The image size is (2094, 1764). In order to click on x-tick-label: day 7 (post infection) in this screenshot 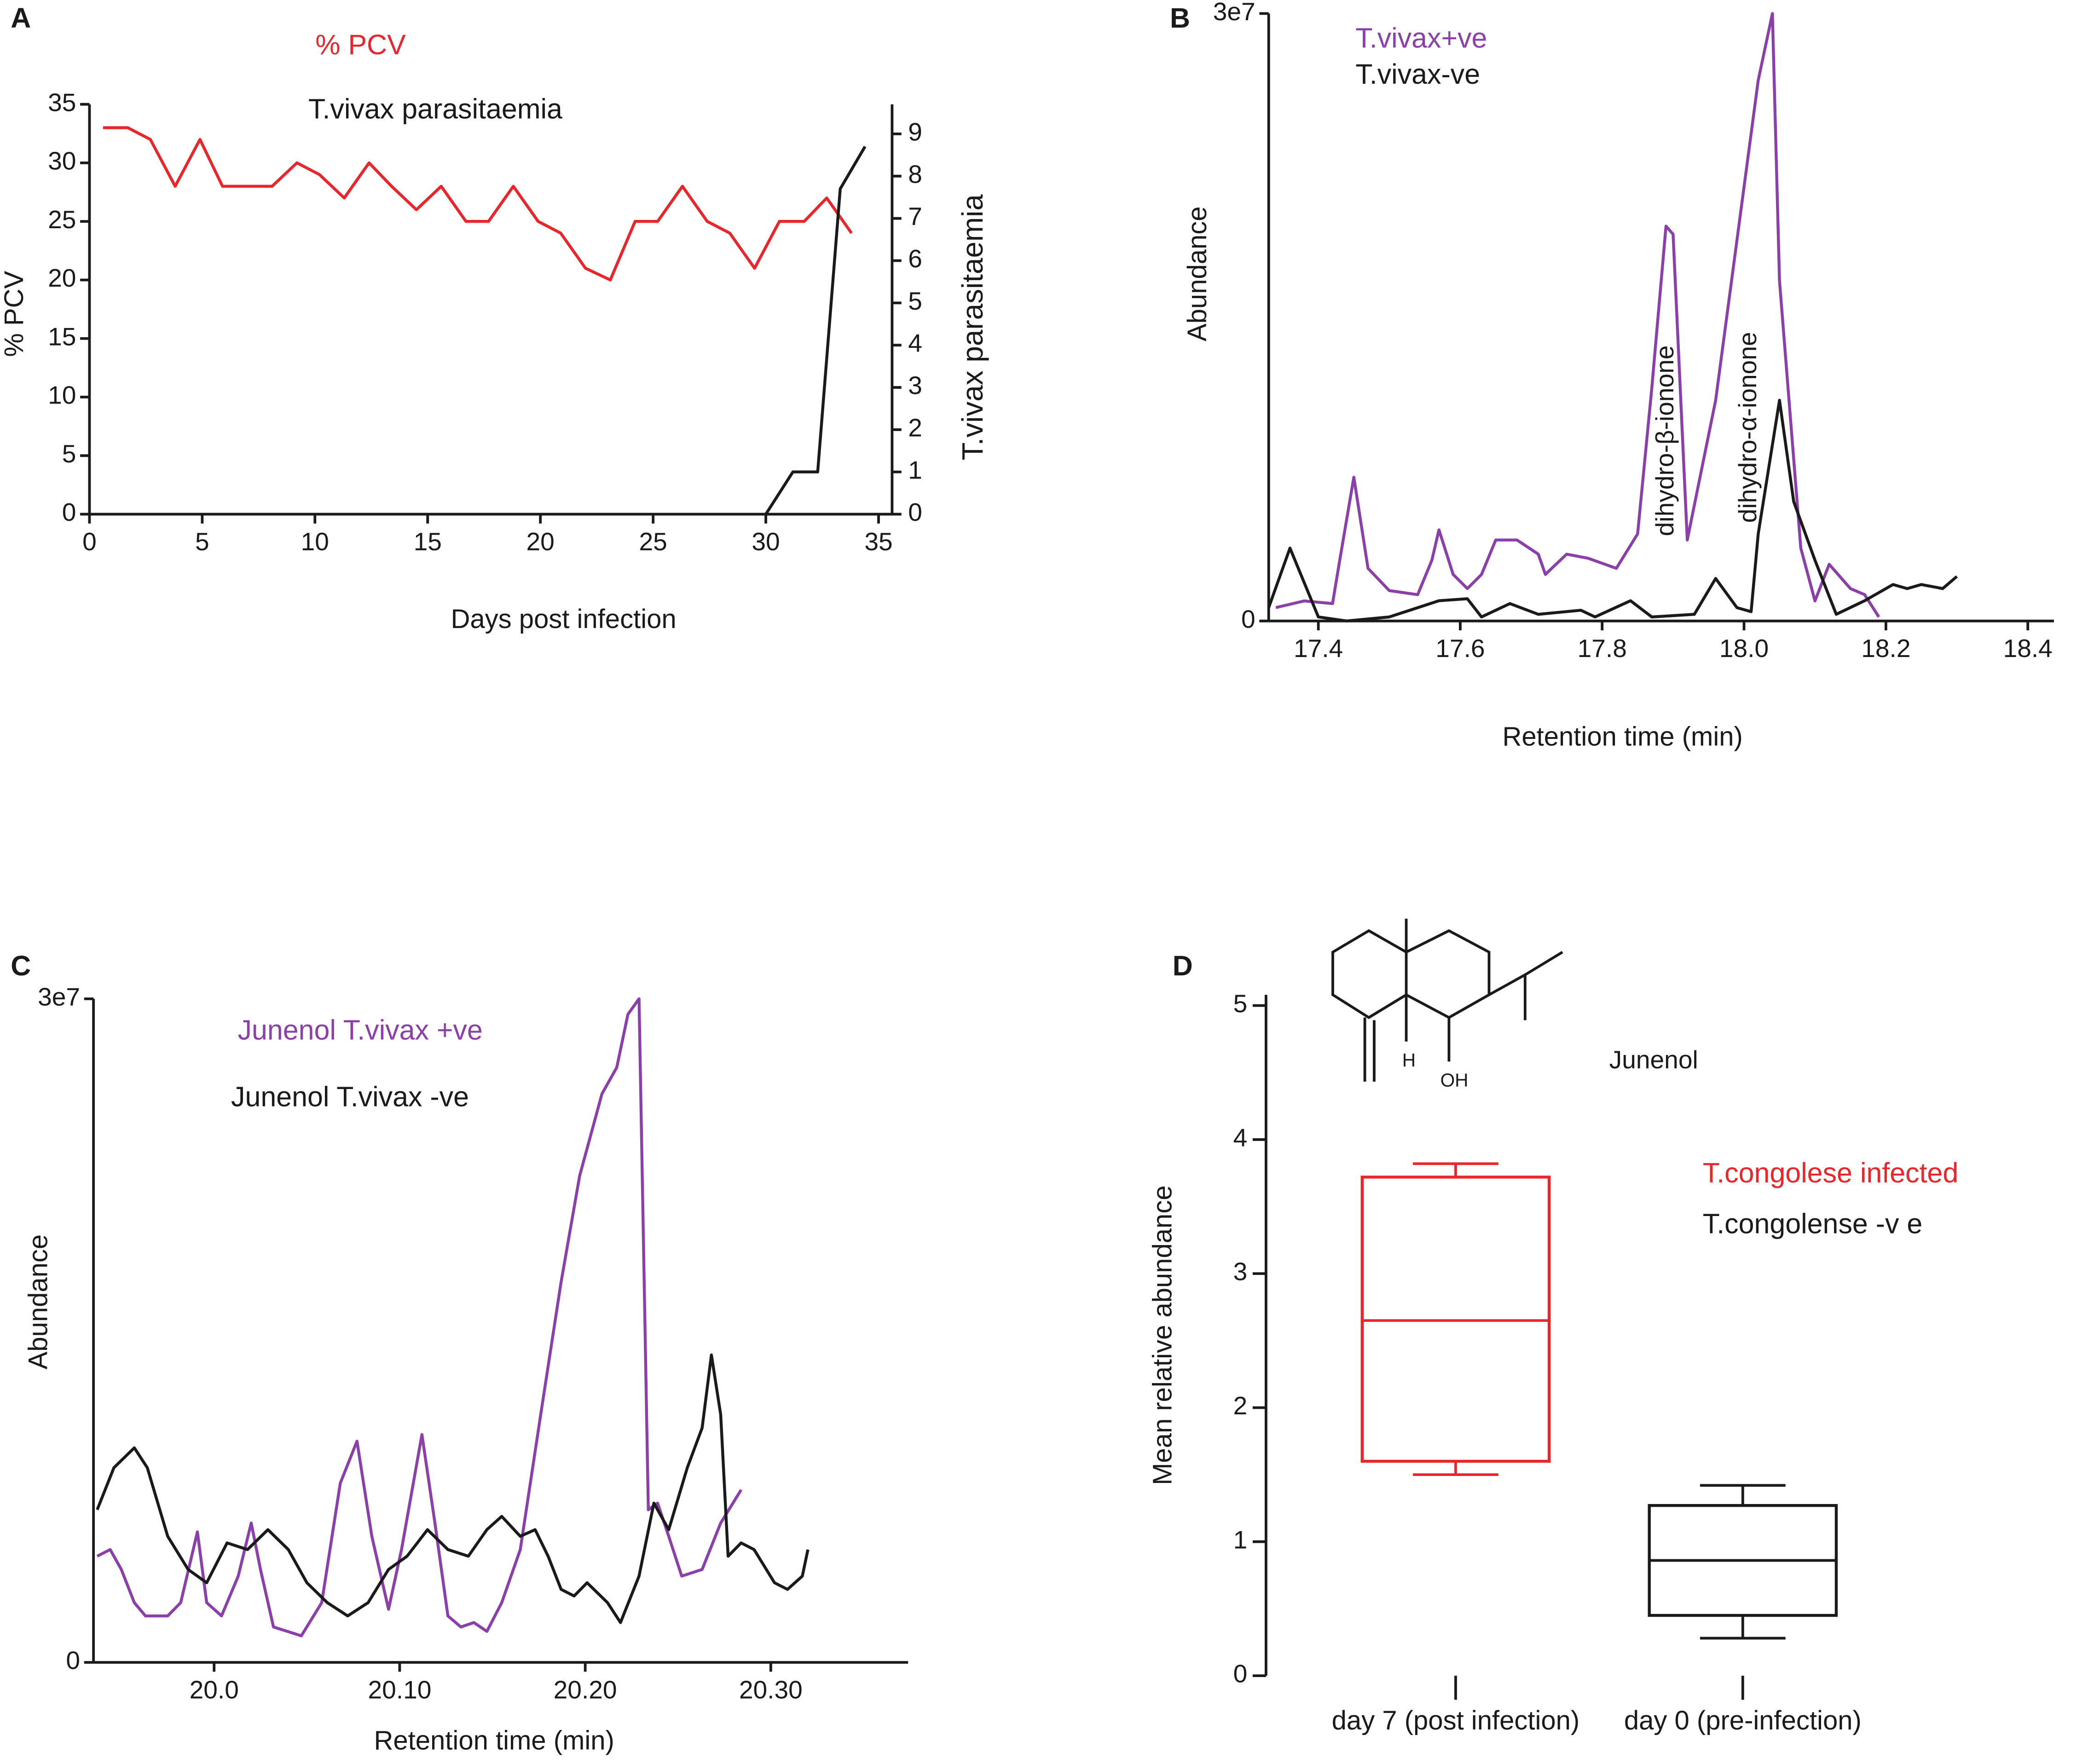, I will do `click(1456, 1720)`.